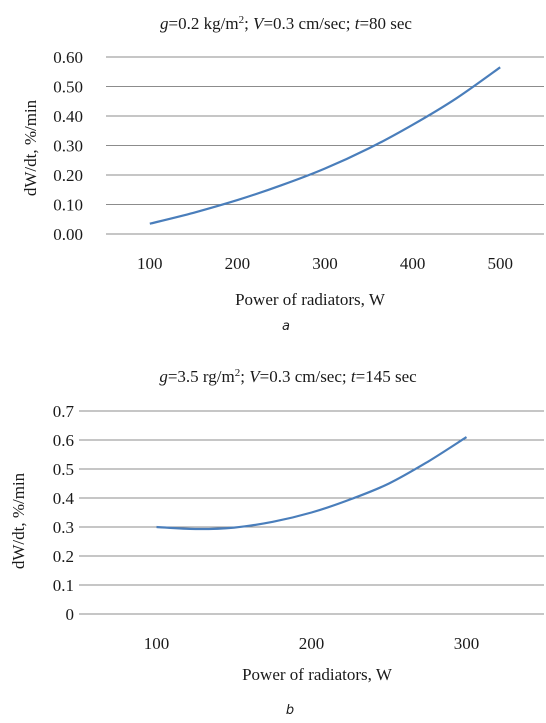 This screenshot has width=546, height=723. Describe the element at coordinates (317, 674) in the screenshot. I see `chart-b-x-axis-label: Power of radiators, W` at that location.